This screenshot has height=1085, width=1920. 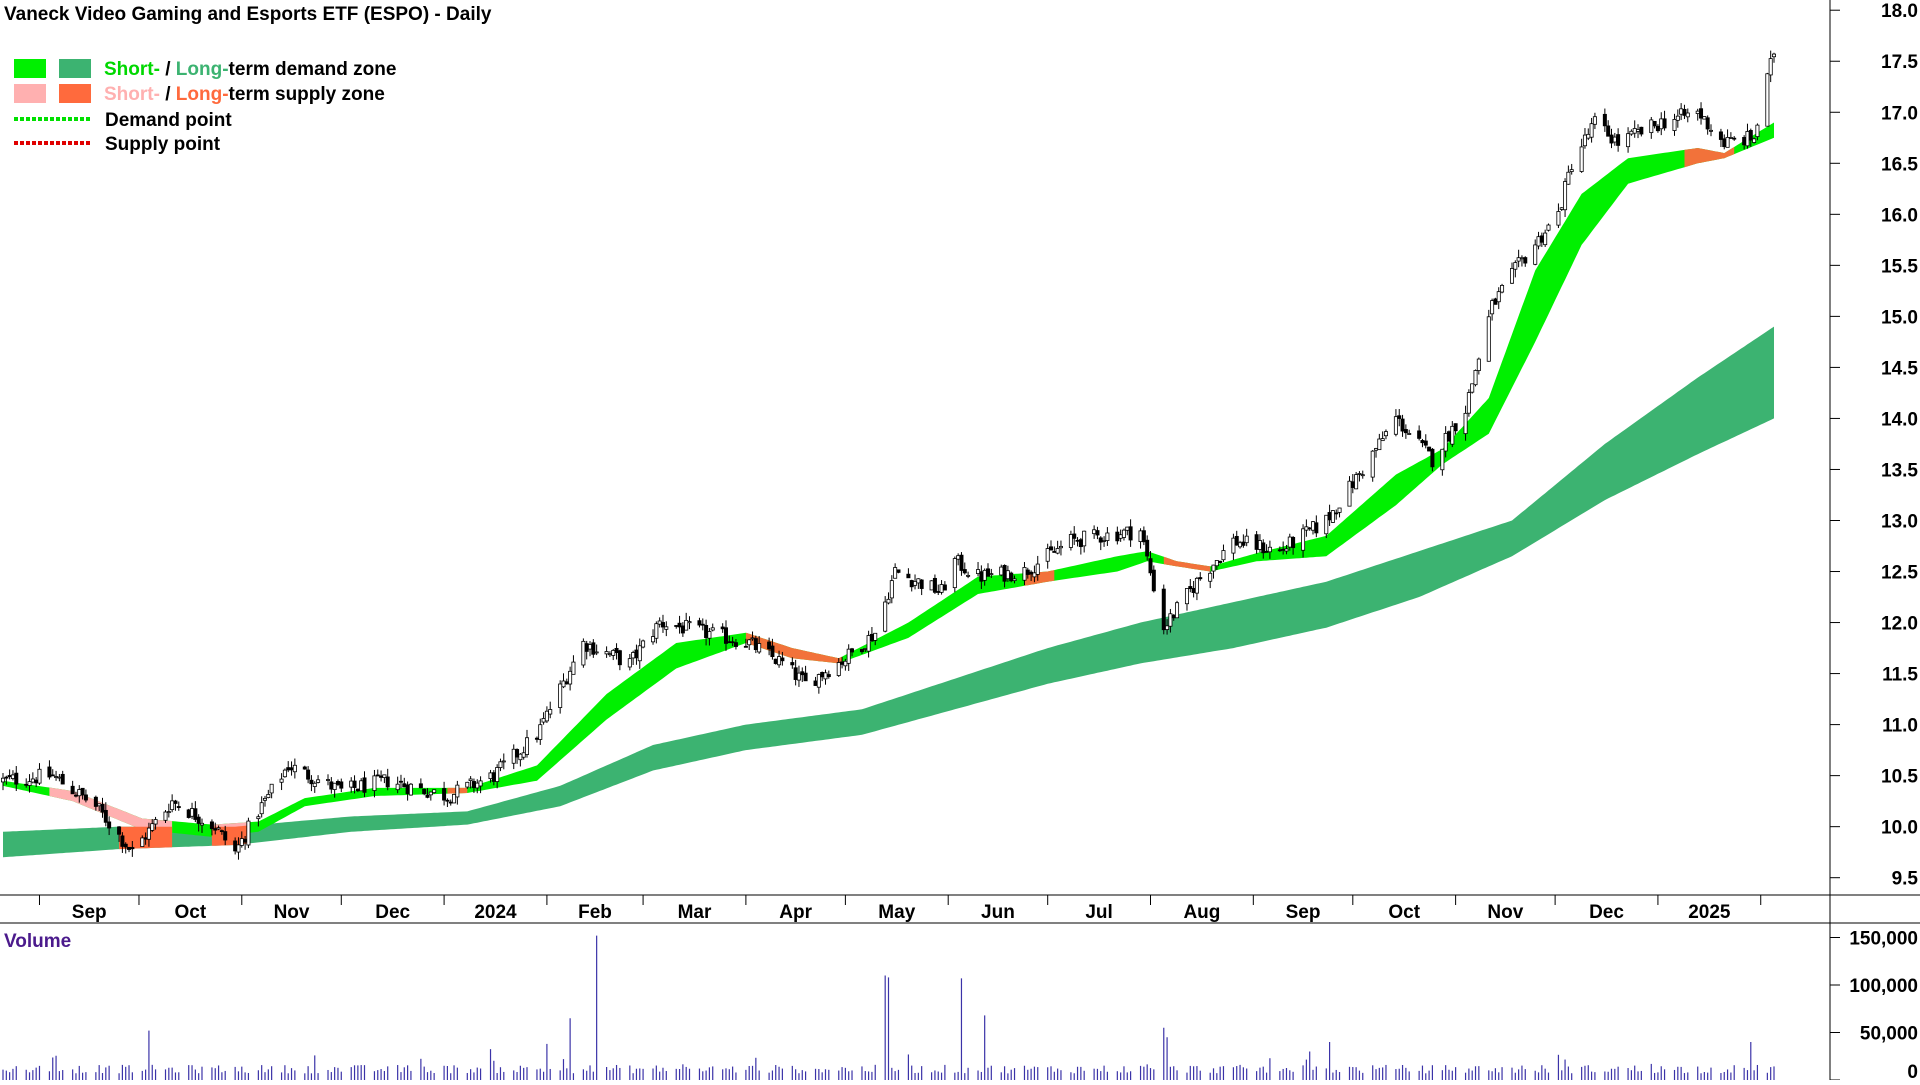 I want to click on date-tick-label: Nov, so click(x=292, y=912).